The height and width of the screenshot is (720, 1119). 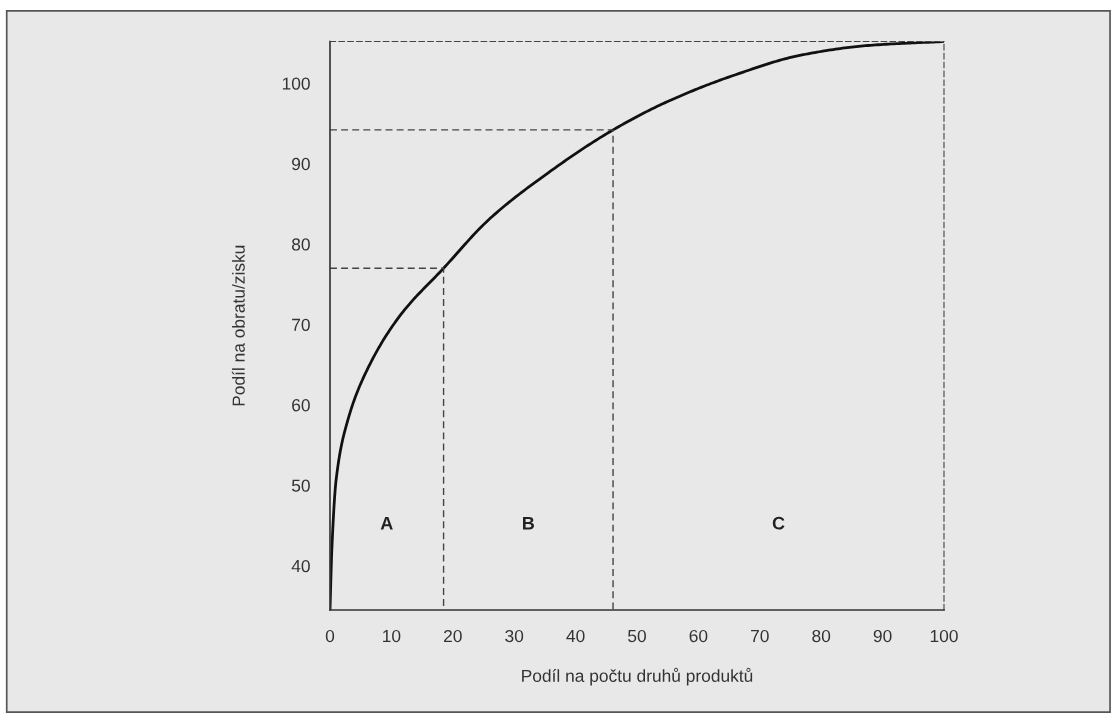 I want to click on x-tick-label: 10, so click(x=392, y=636).